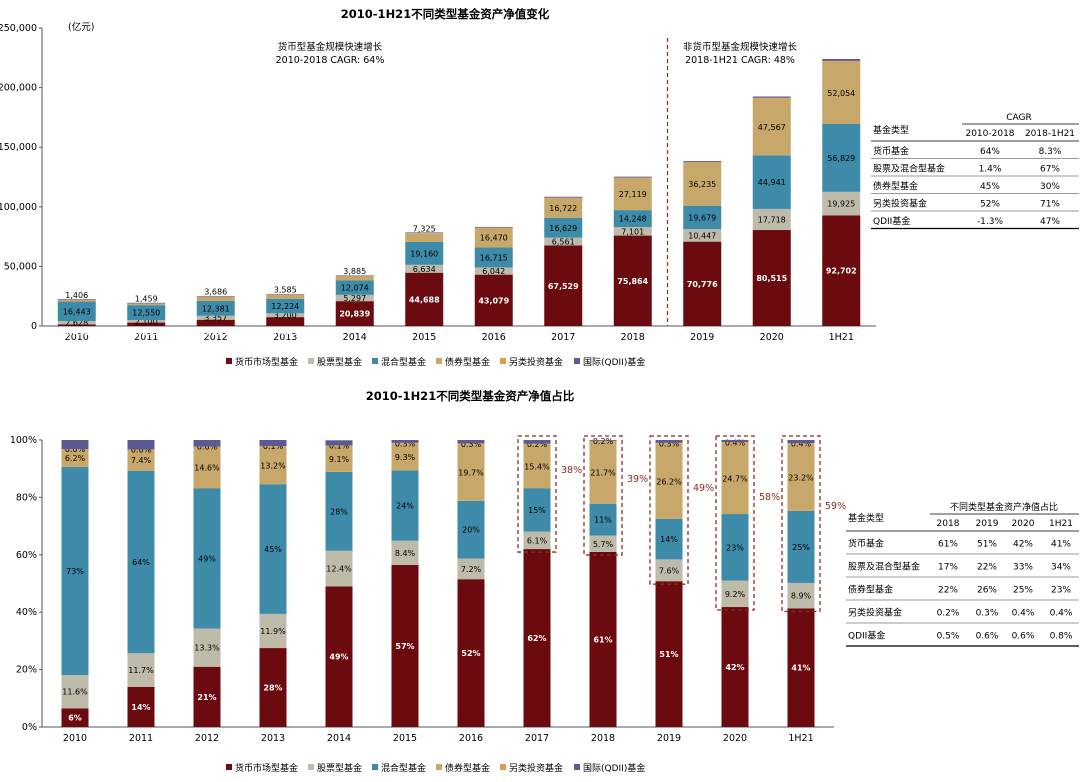 This screenshot has width=1080, height=782. What do you see at coordinates (632, 231) in the screenshot?
I see `data-label: 7,101` at bounding box center [632, 231].